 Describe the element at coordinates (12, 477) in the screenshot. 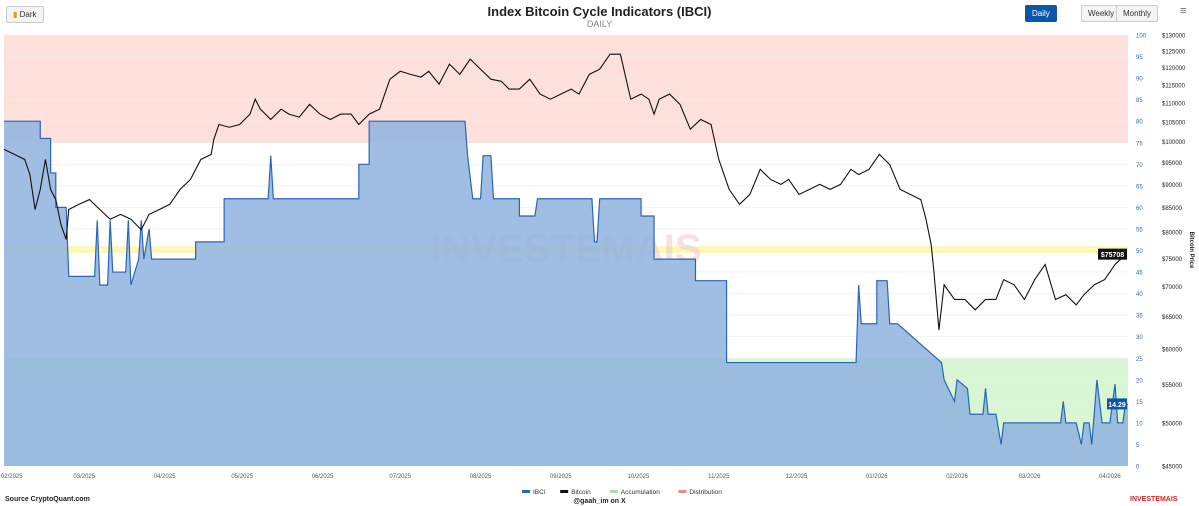

I see `x-tick-label: 02/2025` at that location.